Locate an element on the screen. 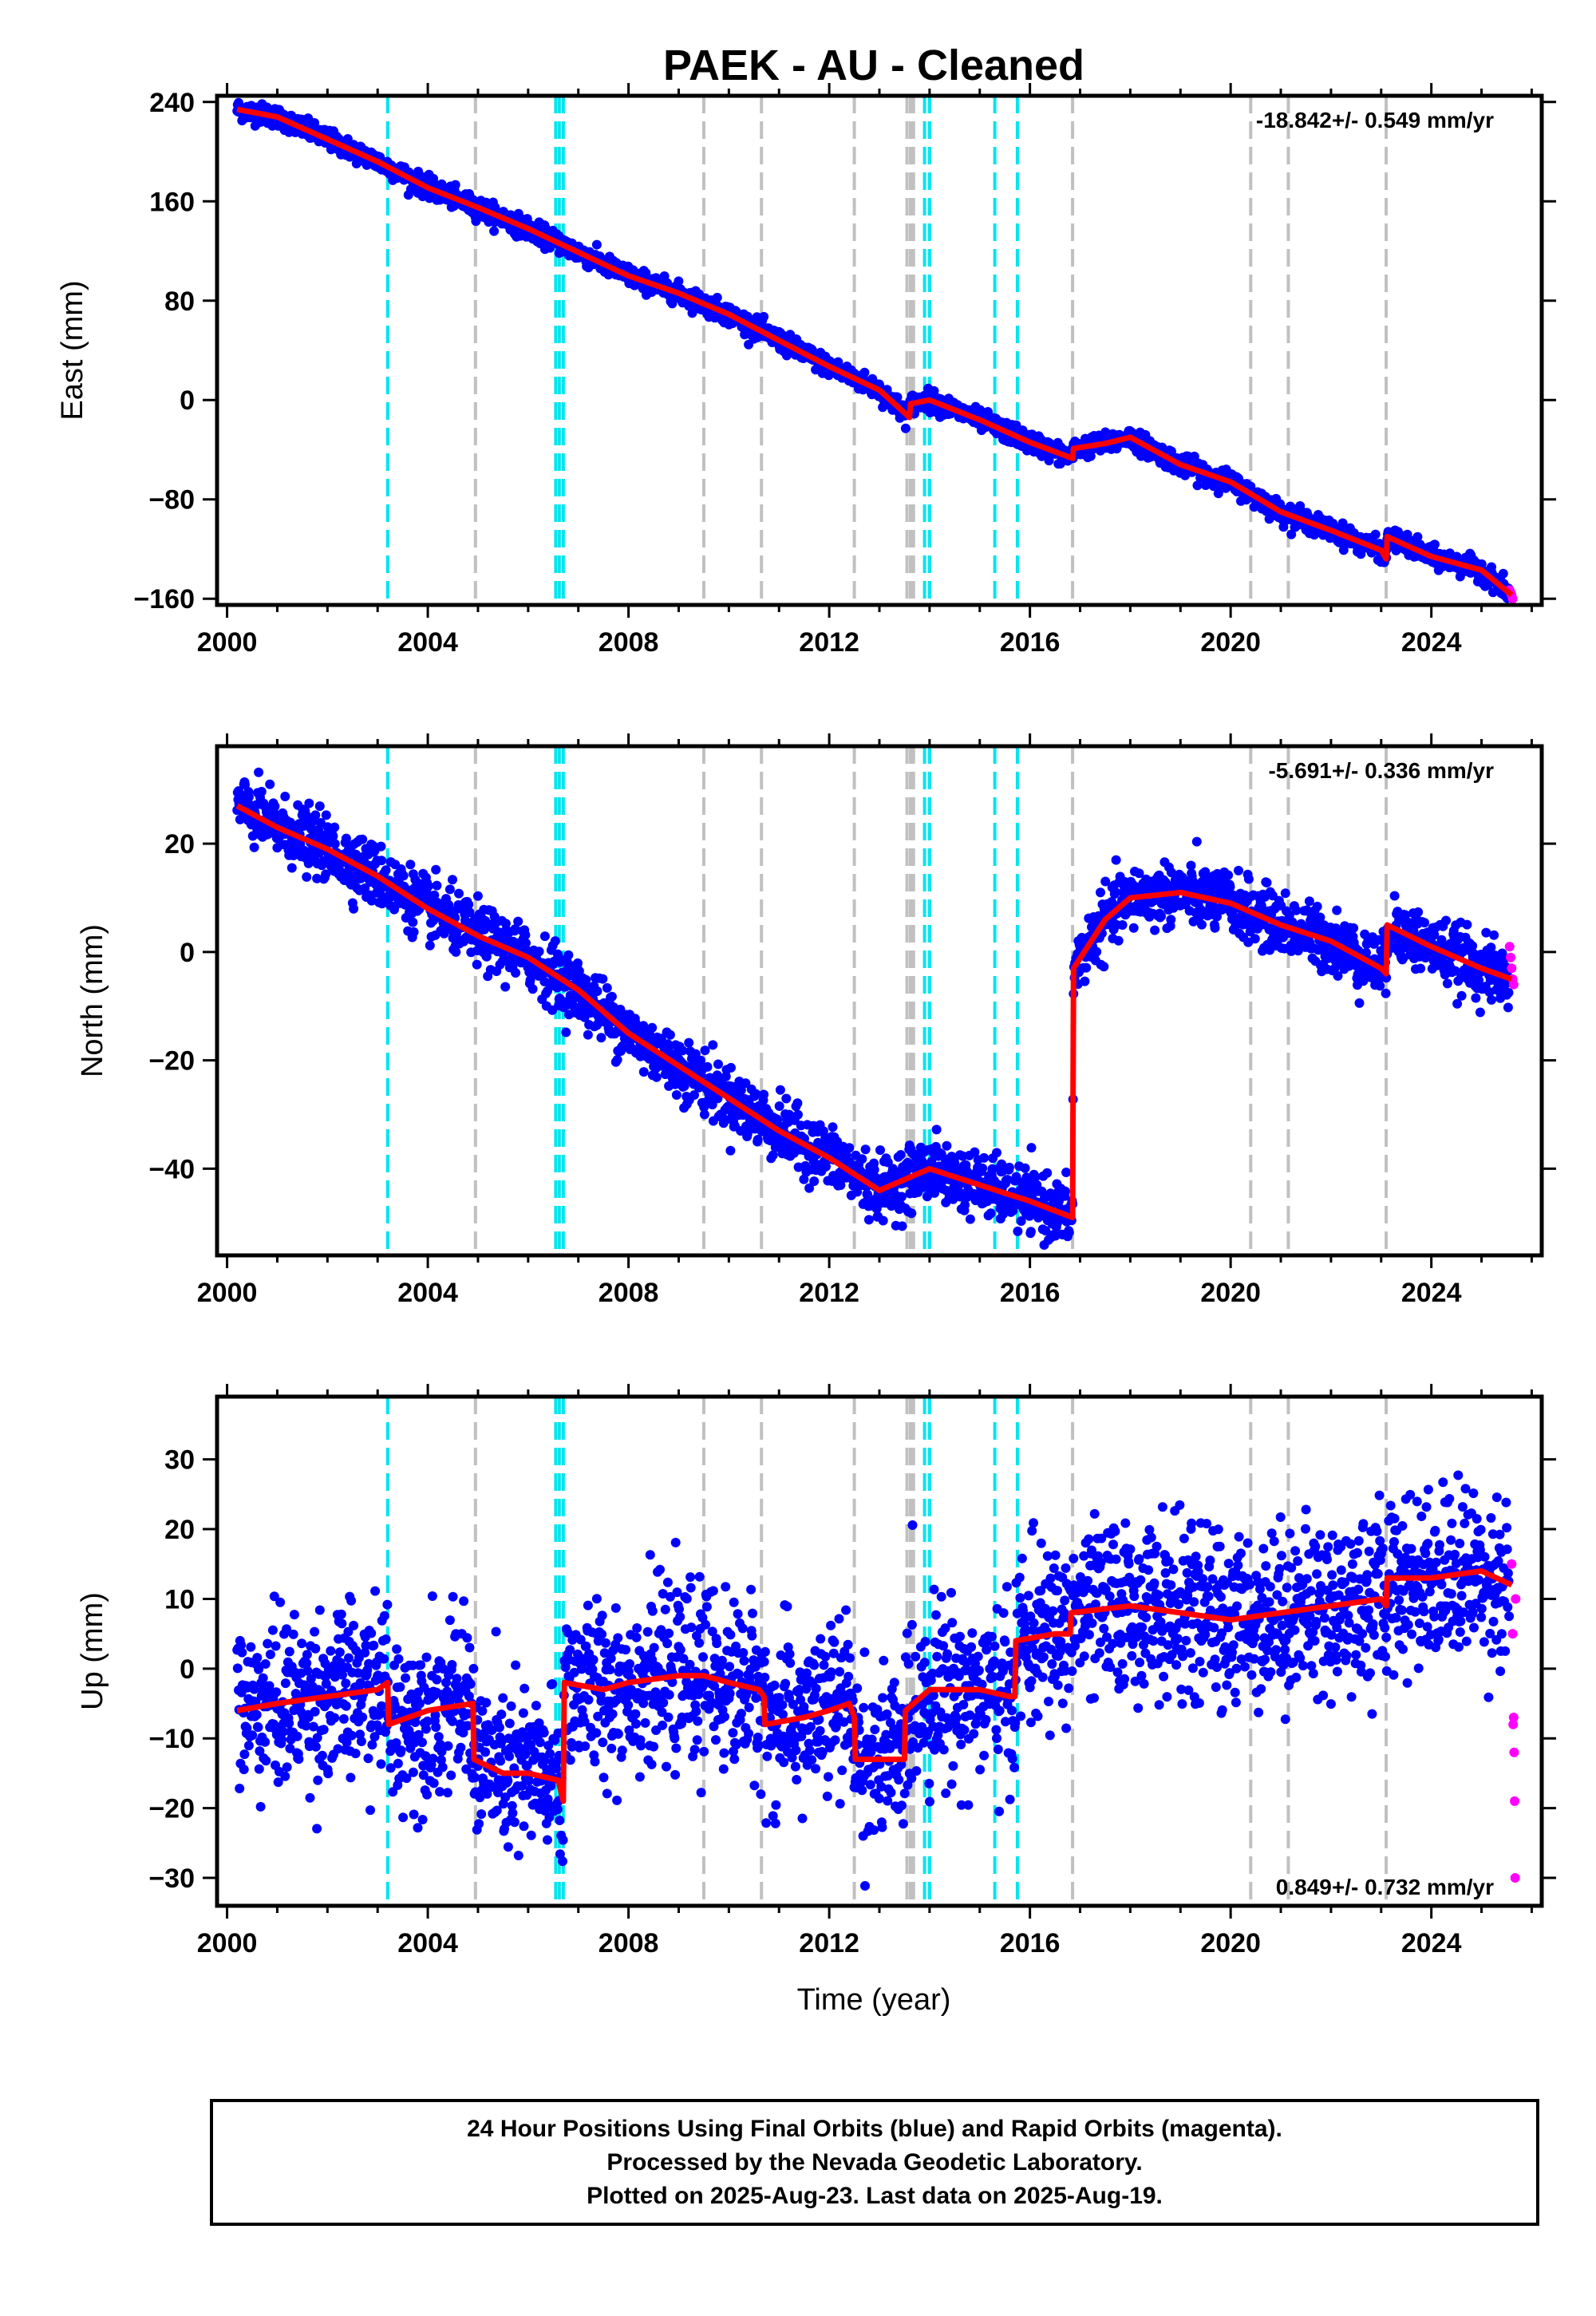 This screenshot has height=2316, width=1596. x-tick-label: 2004 is located at coordinates (427, 642).